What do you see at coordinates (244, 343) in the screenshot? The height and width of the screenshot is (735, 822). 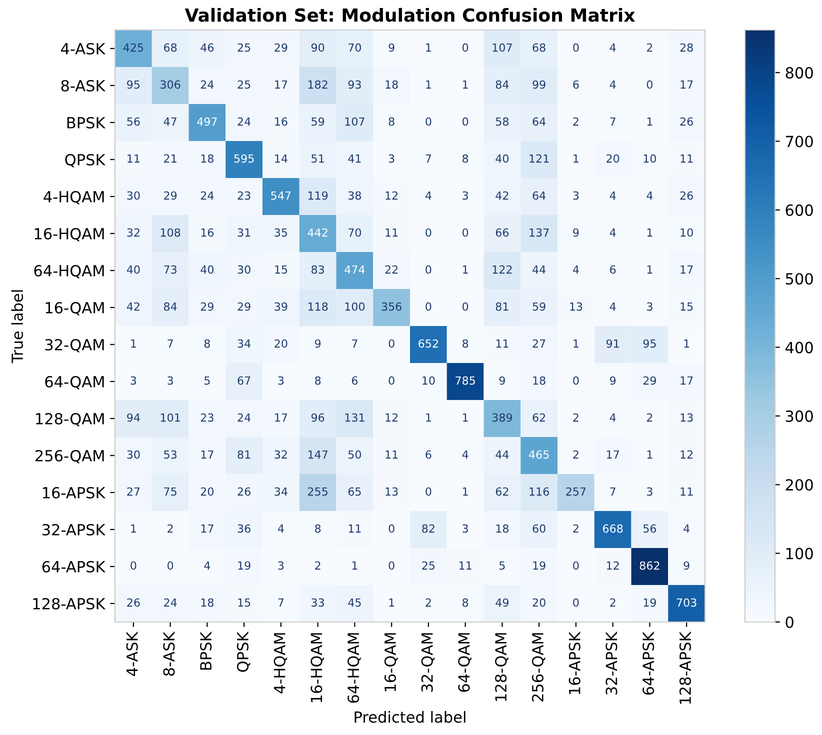 I see `data-label: 34` at bounding box center [244, 343].